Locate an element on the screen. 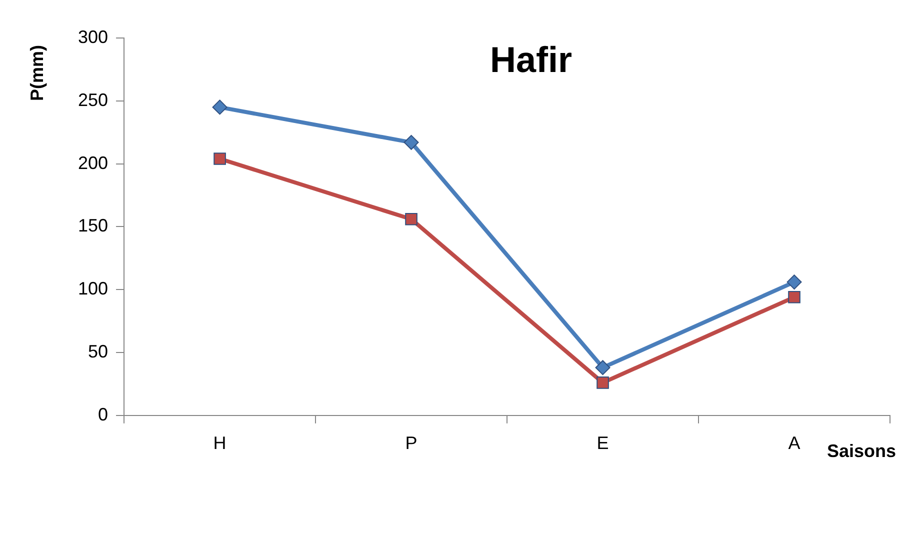  y-tick-label: 300 is located at coordinates (93, 36).